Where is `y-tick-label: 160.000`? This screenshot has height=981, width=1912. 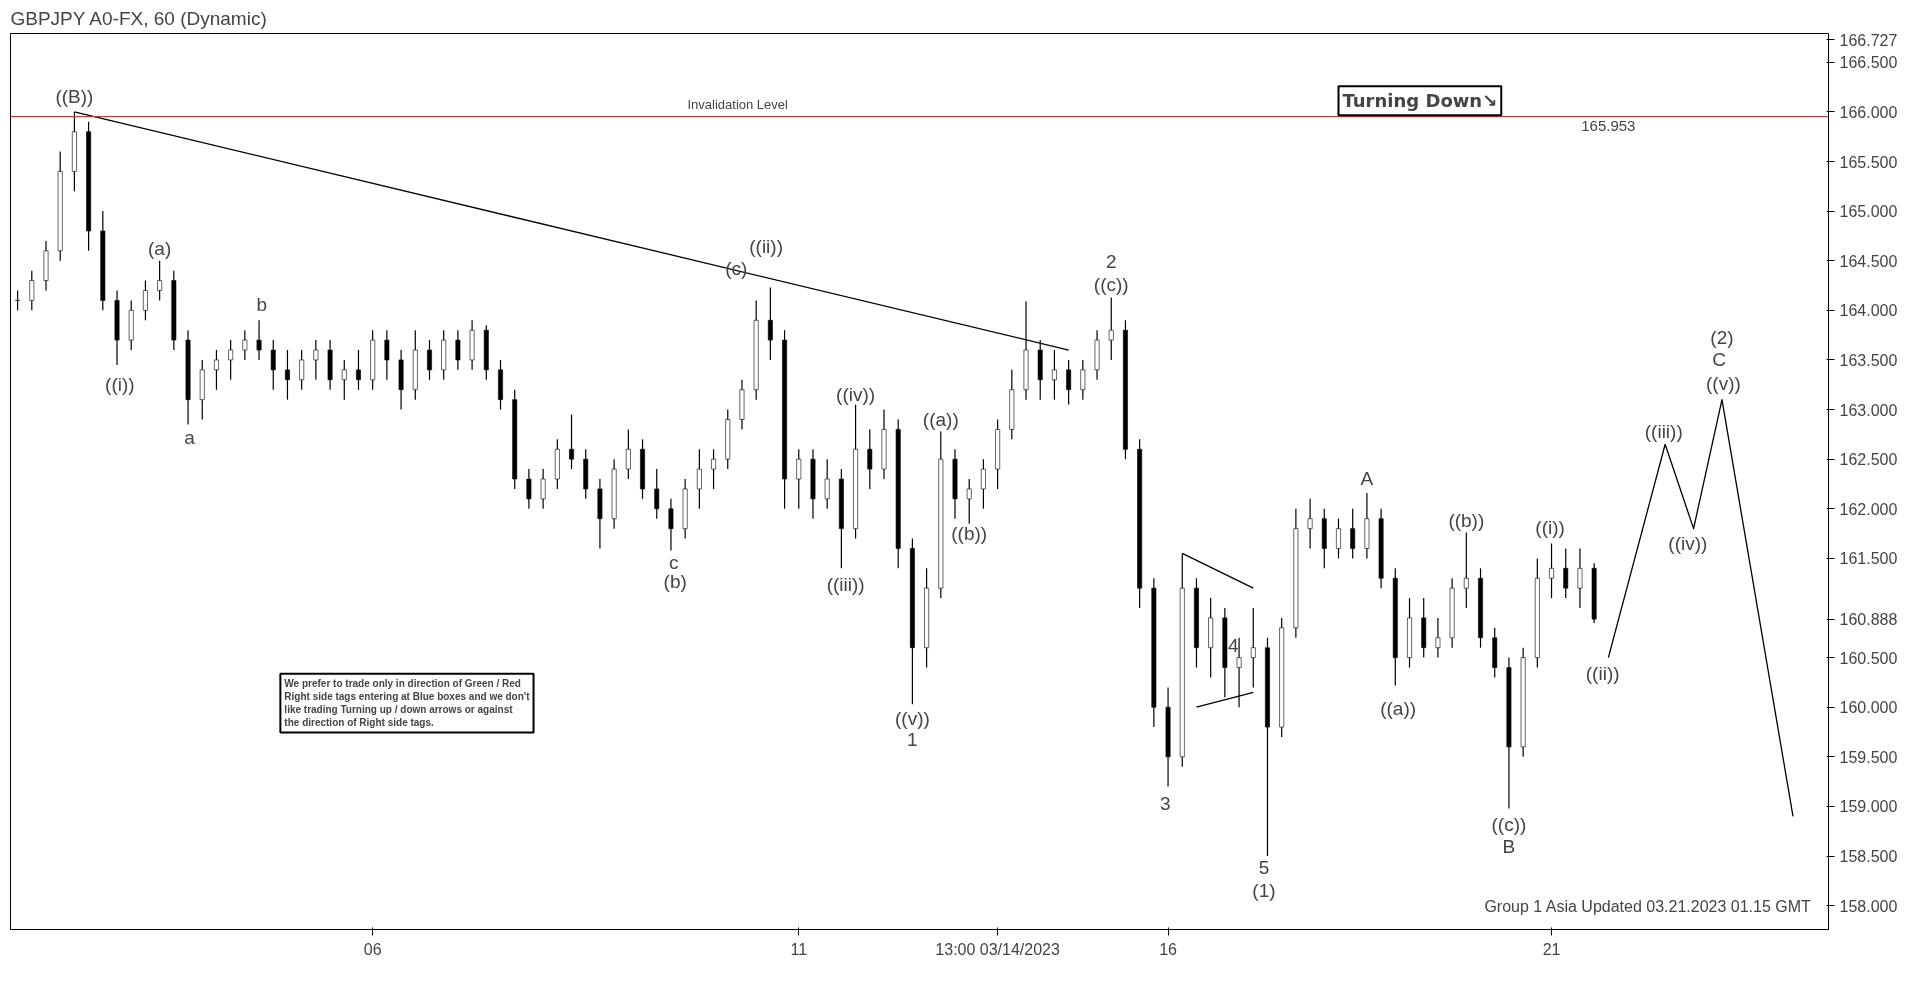 y-tick-label: 160.000 is located at coordinates (1868, 708).